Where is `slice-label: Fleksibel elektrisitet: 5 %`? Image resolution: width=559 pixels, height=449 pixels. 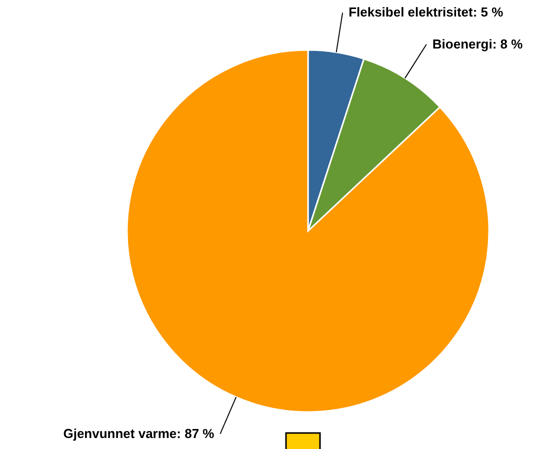 slice-label: Fleksibel elektrisitet: 5 % is located at coordinates (426, 12).